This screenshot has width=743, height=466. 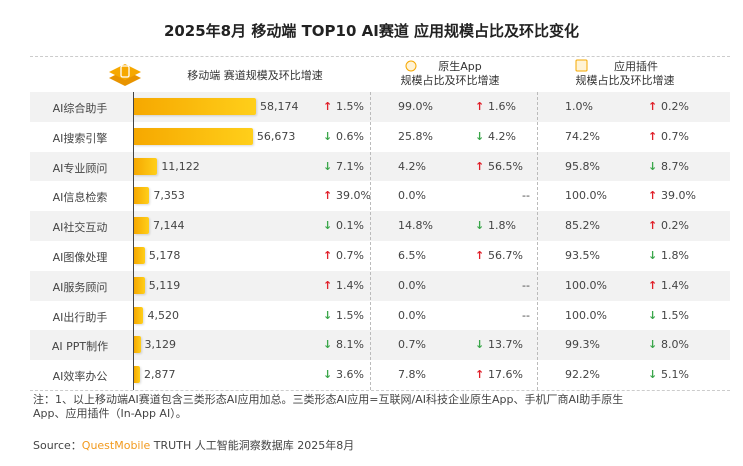 I want to click on bar-value-text: 5,178, so click(x=164, y=255).